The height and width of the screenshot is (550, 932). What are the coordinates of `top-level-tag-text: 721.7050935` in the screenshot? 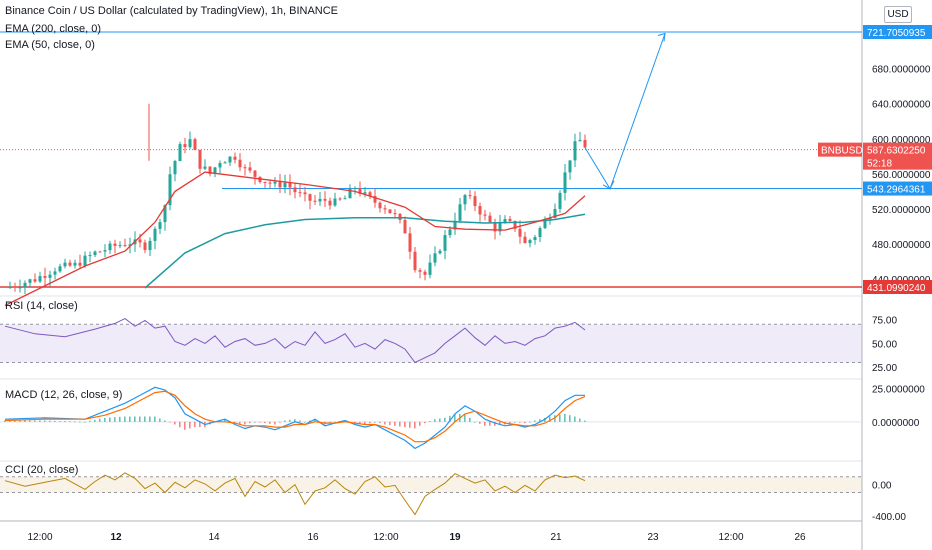 It's located at (896, 33).